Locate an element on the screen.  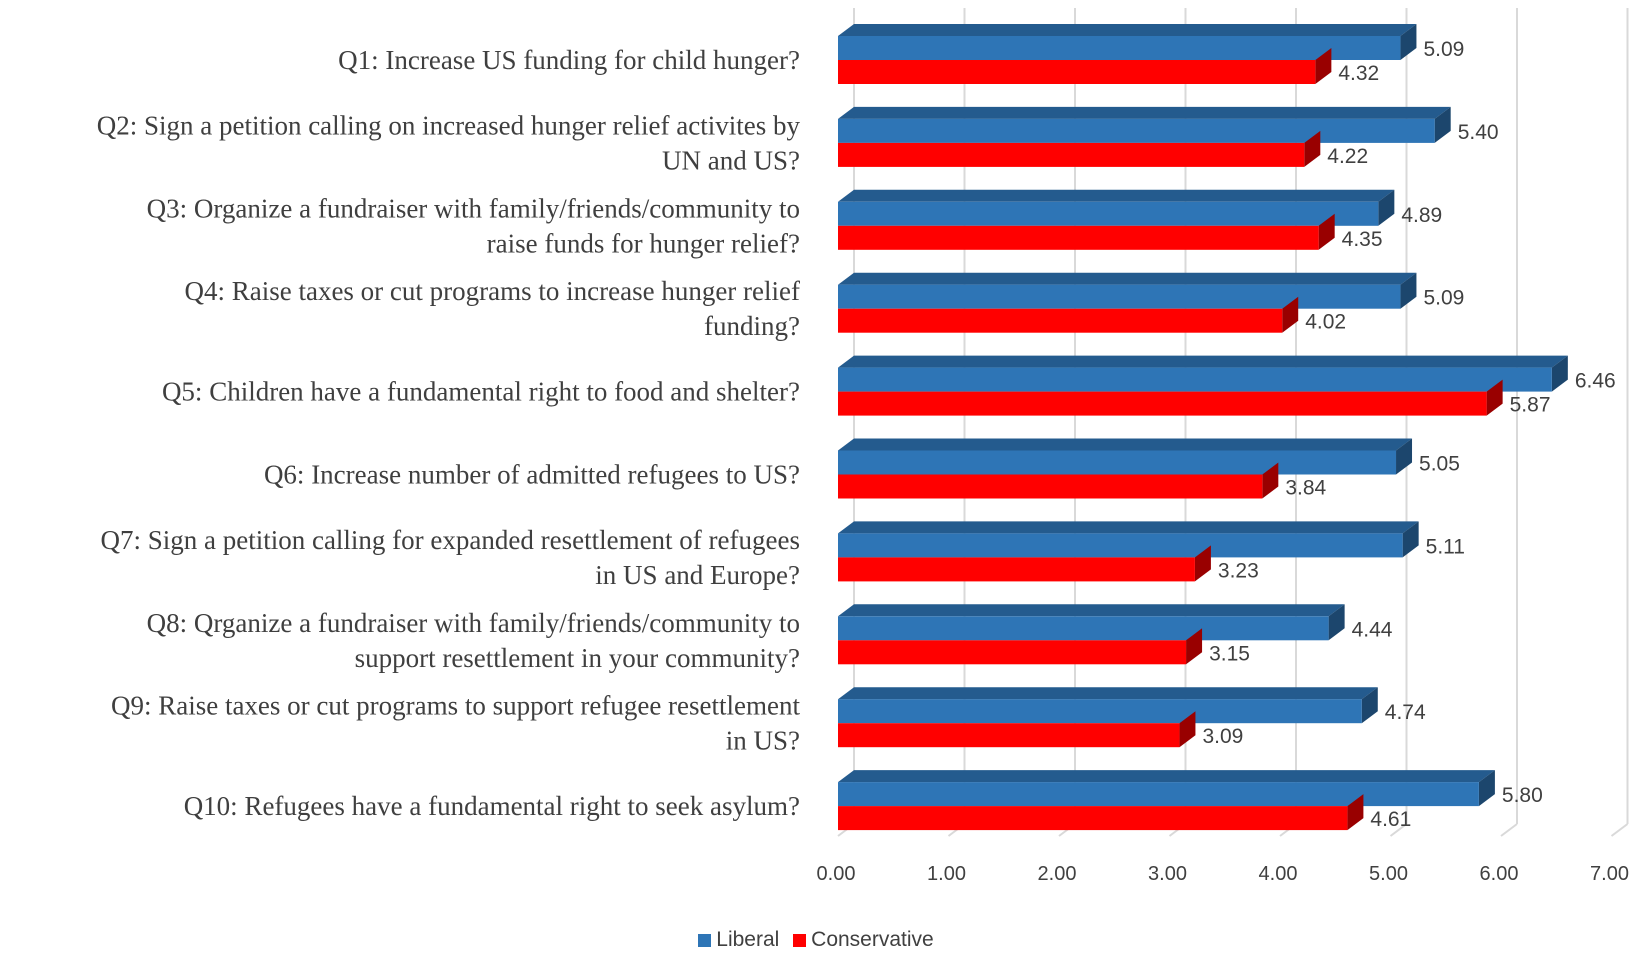
category-label-line: UN and US? is located at coordinates (731, 160).